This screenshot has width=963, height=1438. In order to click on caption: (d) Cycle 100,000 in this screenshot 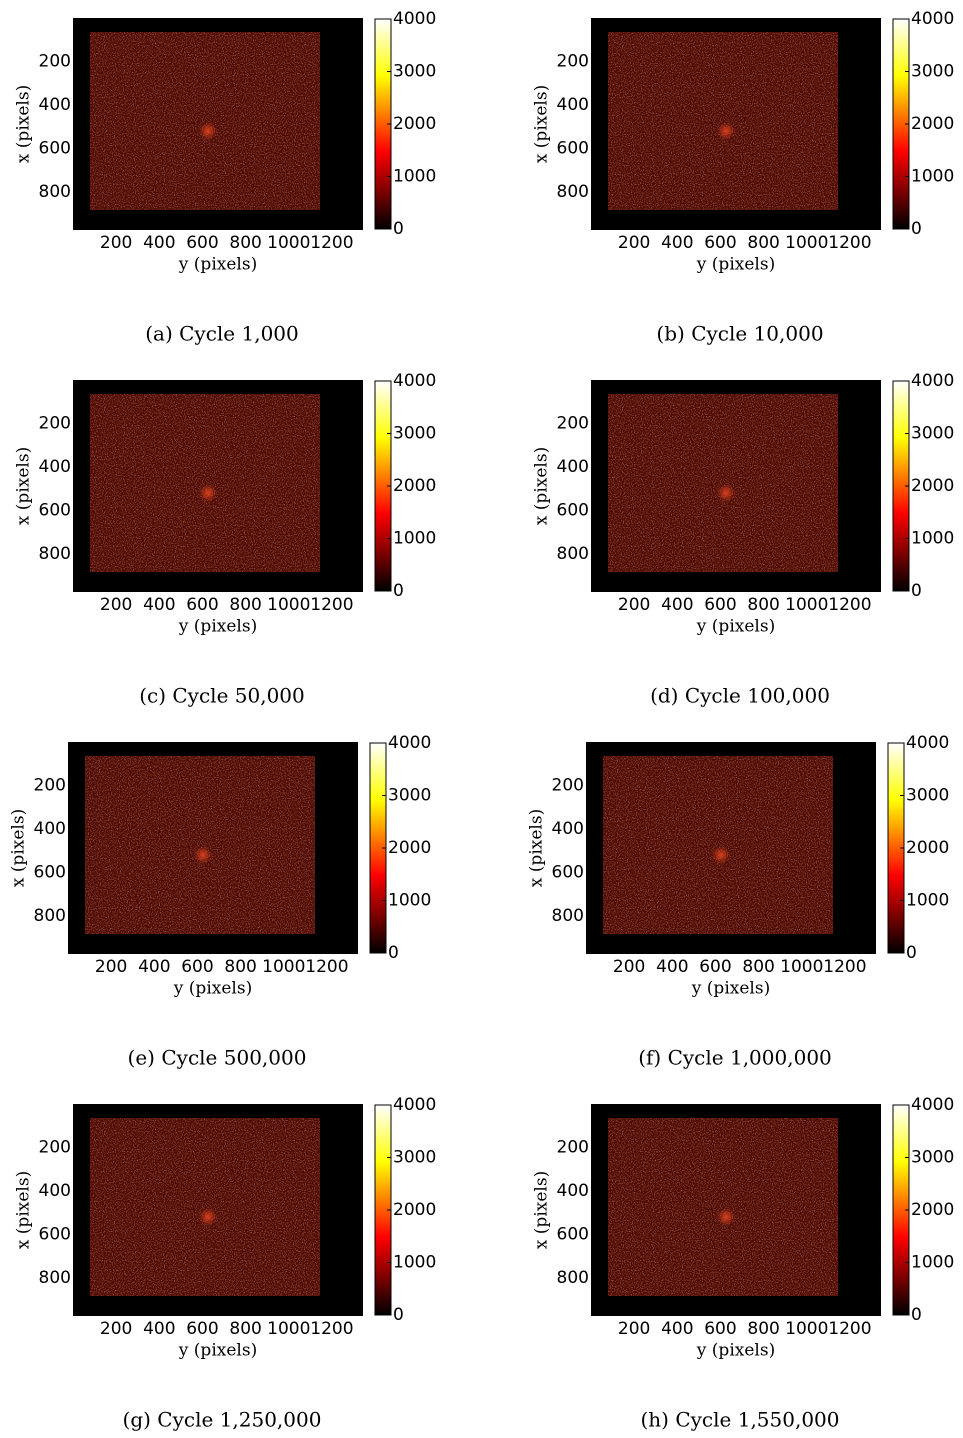, I will do `click(740, 696)`.